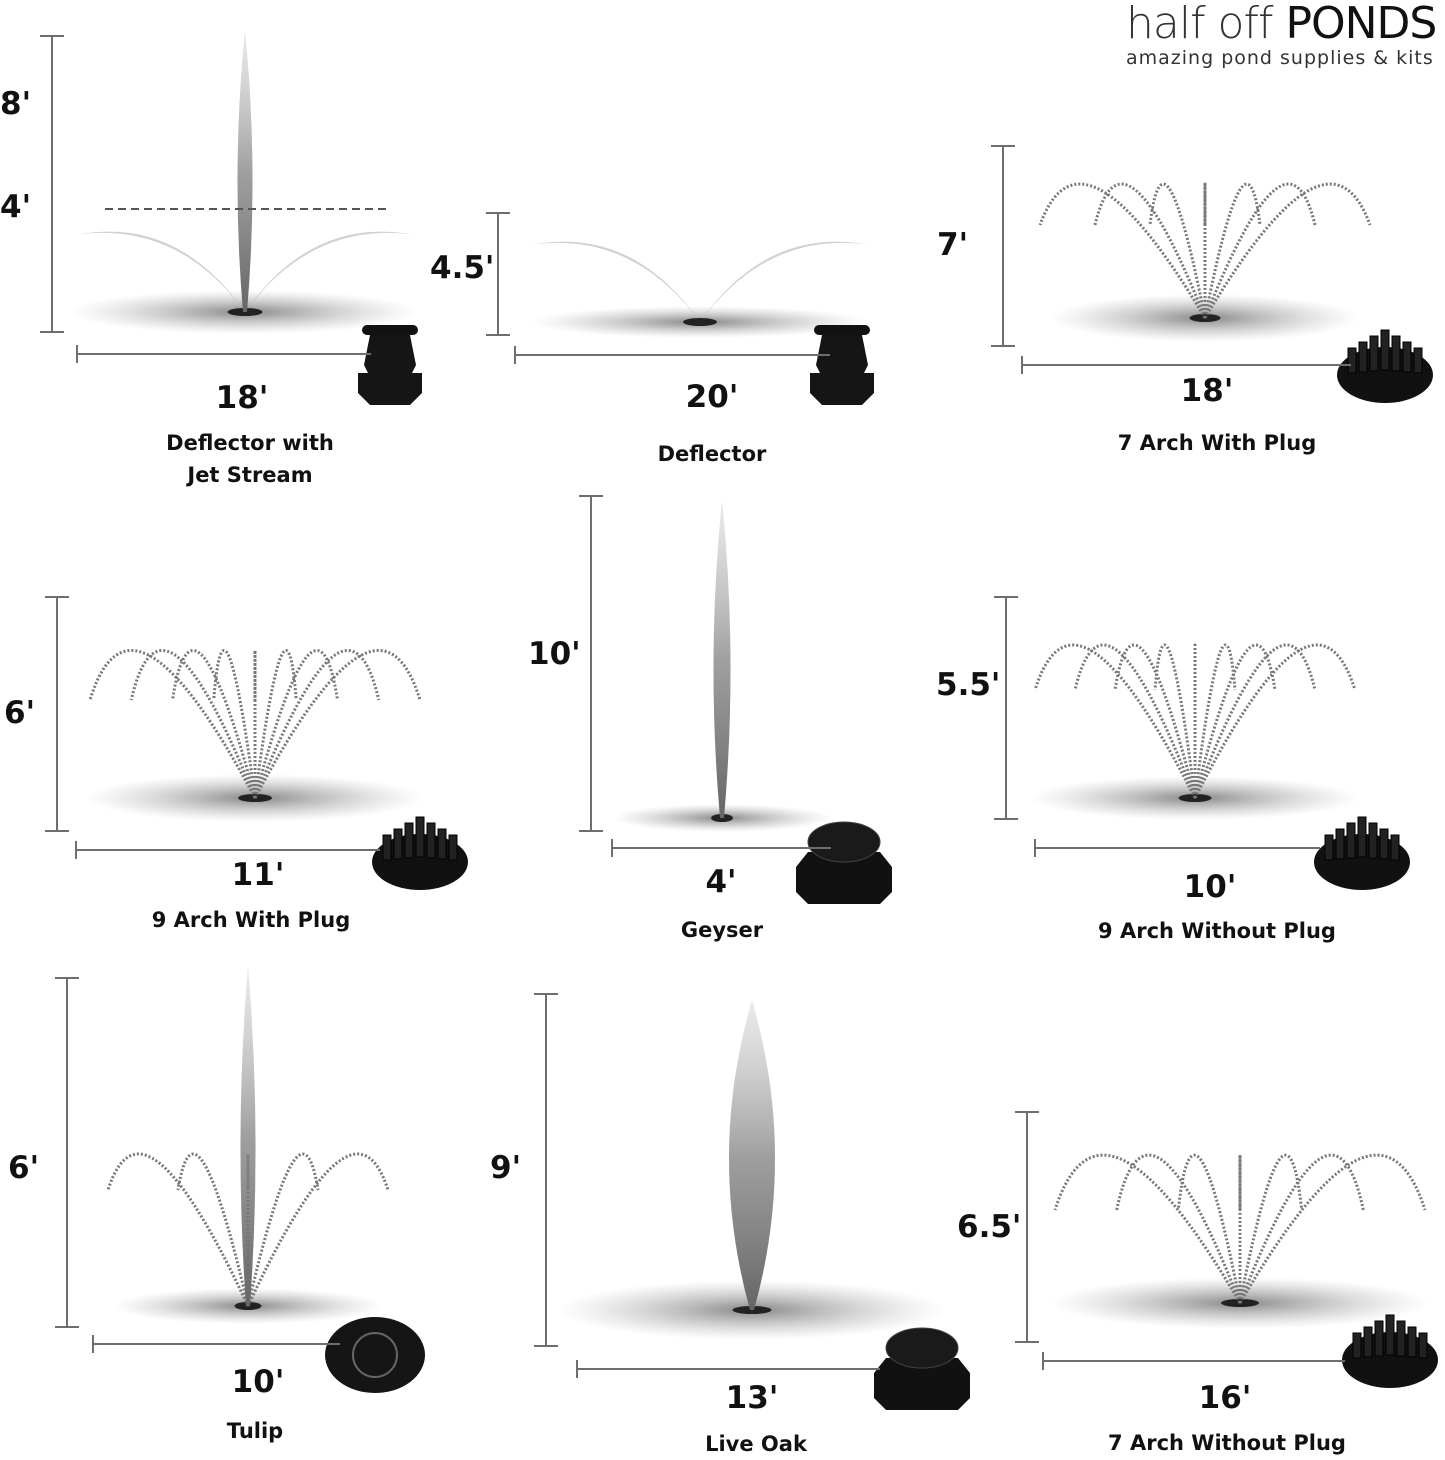  What do you see at coordinates (250, 459) in the screenshot?
I see `pattern-name: Deflector with Jet Stream` at bounding box center [250, 459].